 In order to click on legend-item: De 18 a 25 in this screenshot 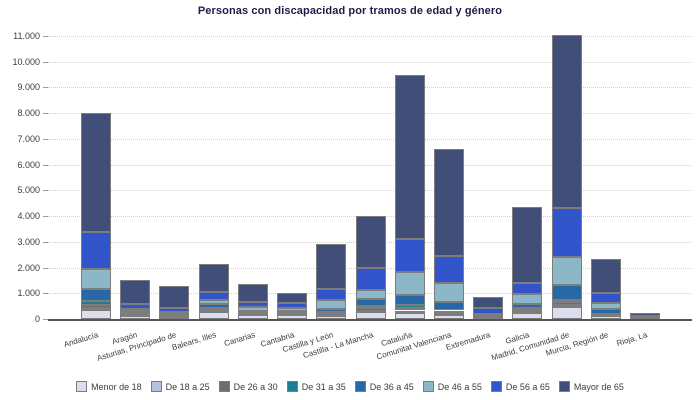, I will do `click(180, 386)`.